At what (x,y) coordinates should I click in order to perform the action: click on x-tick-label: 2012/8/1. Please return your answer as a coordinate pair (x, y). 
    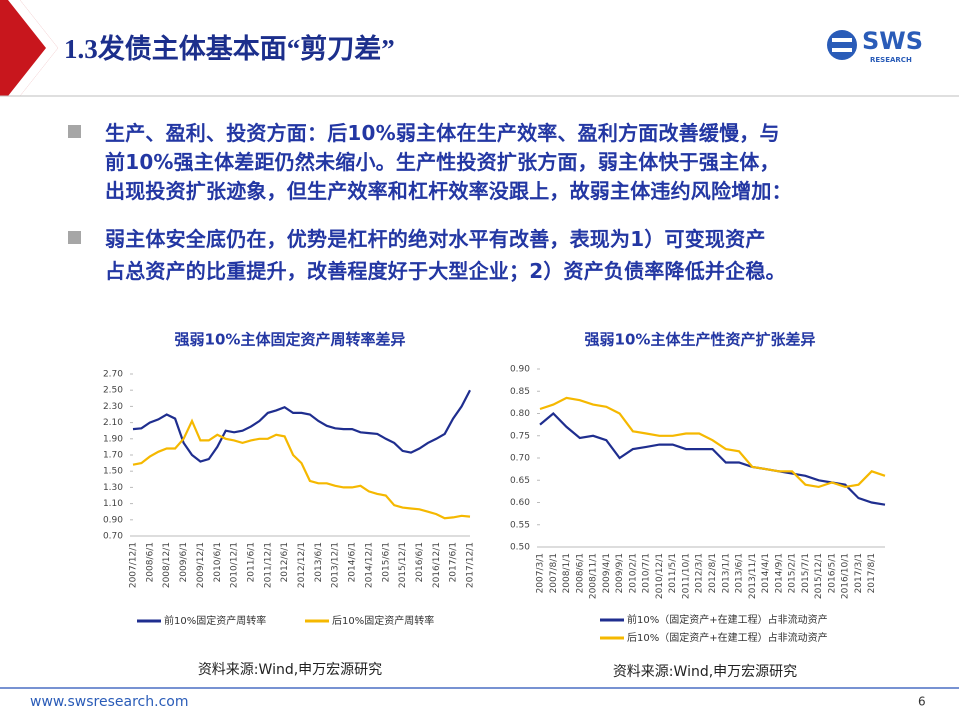
    Looking at the image, I should click on (713, 573).